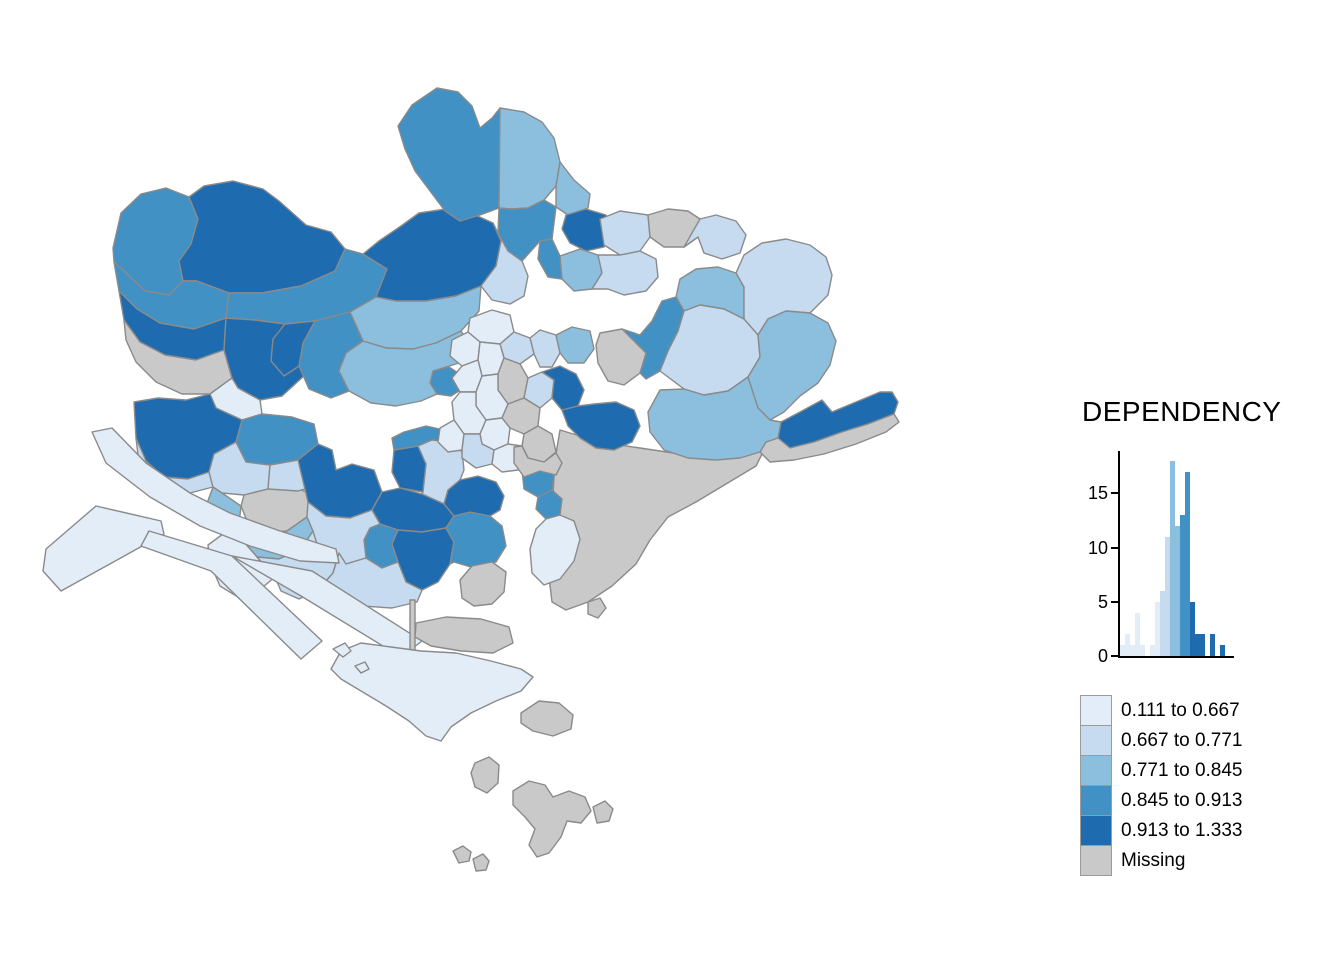 The image size is (1344, 960). What do you see at coordinates (1102, 601) in the screenshot?
I see `histogram-ytick-label: 5` at bounding box center [1102, 601].